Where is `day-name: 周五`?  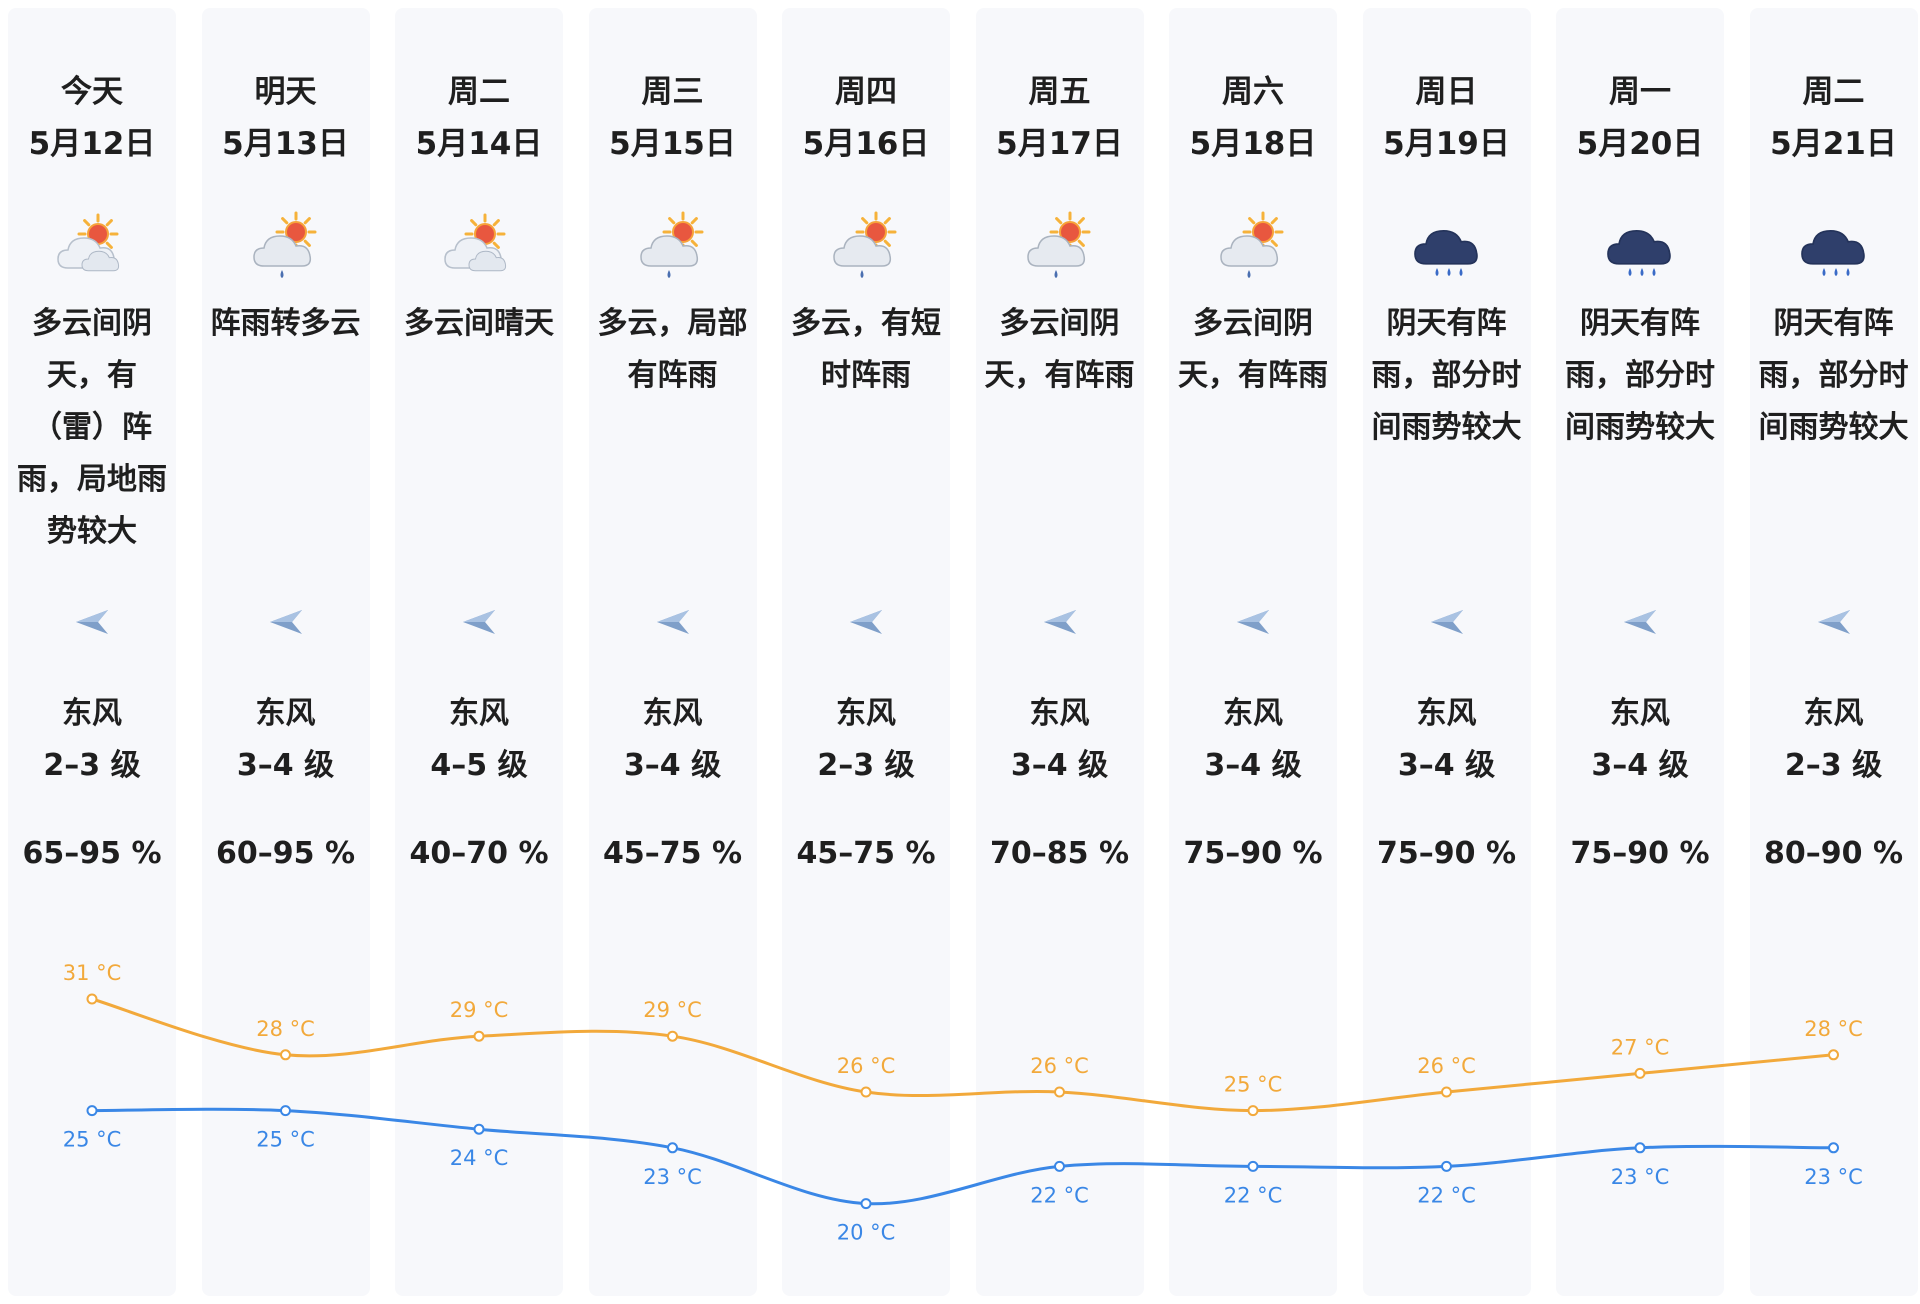
day-name: 周五 is located at coordinates (1059, 92).